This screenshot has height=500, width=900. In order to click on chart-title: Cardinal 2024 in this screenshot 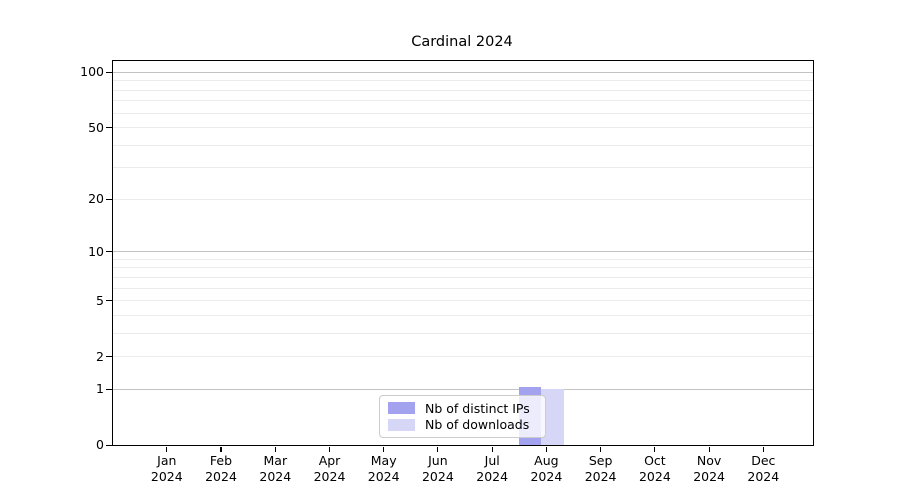, I will do `click(462, 42)`.